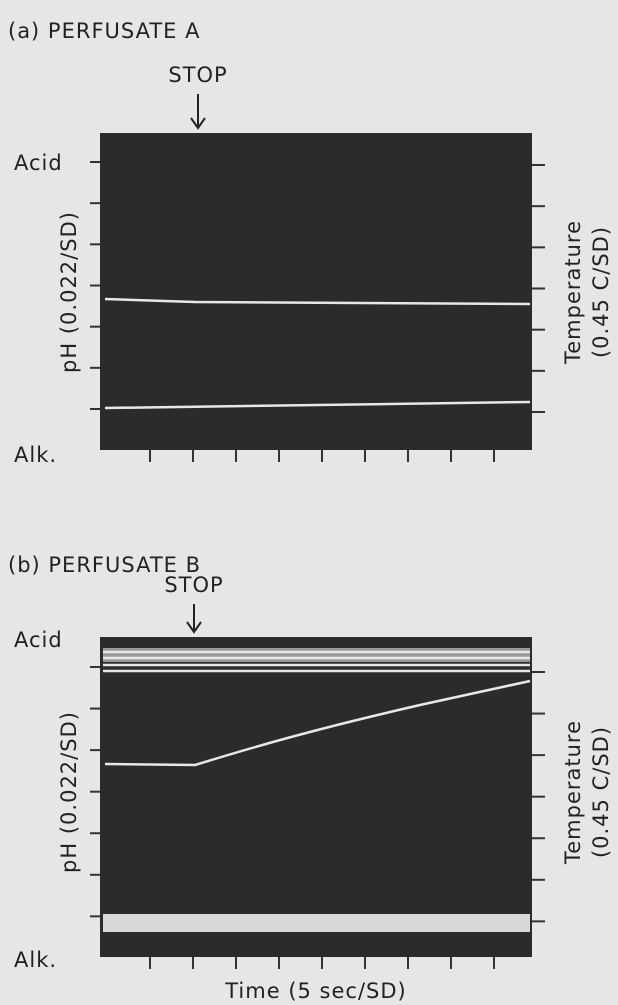  I want to click on x-axis-label: Time (5 sec/SD), so click(315, 991).